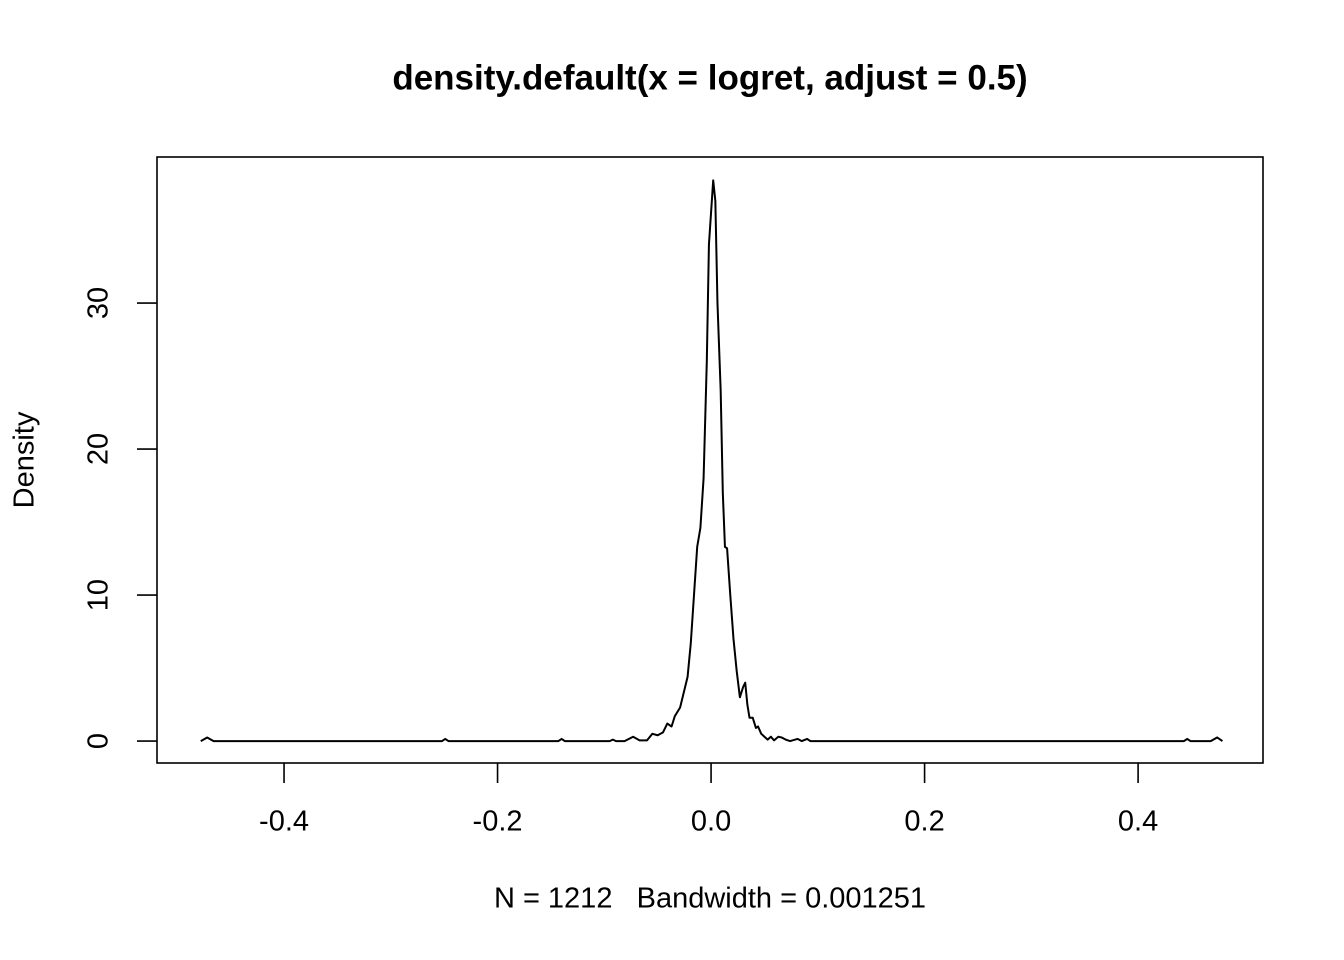  What do you see at coordinates (498, 822) in the screenshot?
I see `x-tick-label: -0.2` at bounding box center [498, 822].